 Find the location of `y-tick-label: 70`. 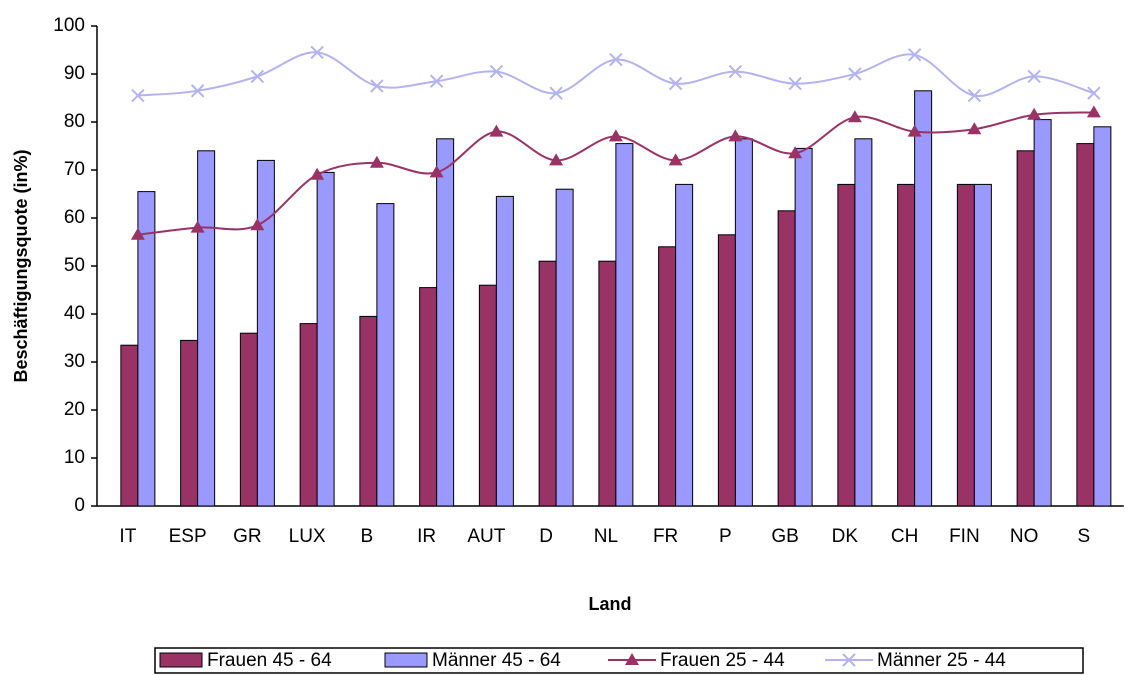

y-tick-label: 70 is located at coordinates (74, 169).